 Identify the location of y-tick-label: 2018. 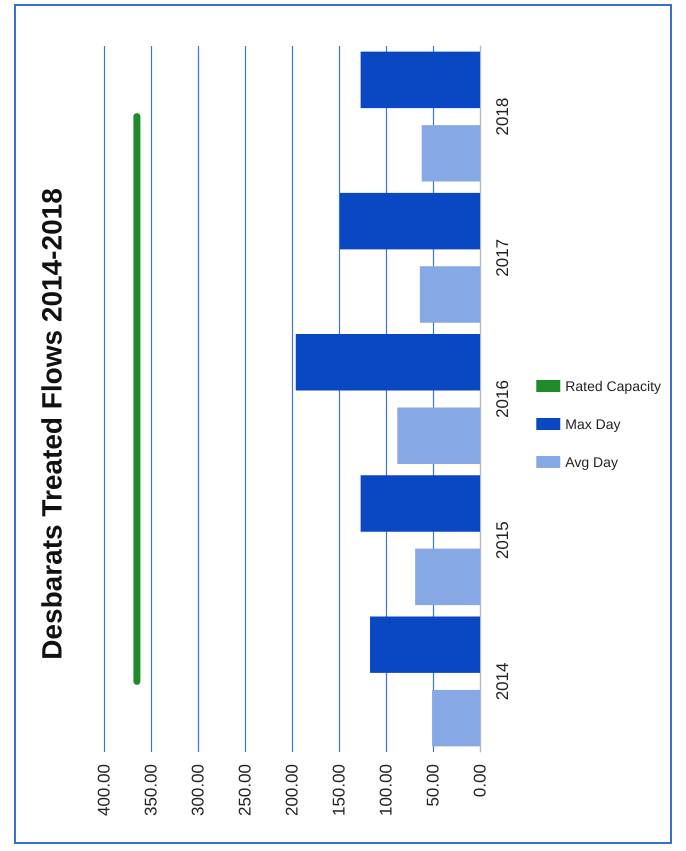
(502, 117).